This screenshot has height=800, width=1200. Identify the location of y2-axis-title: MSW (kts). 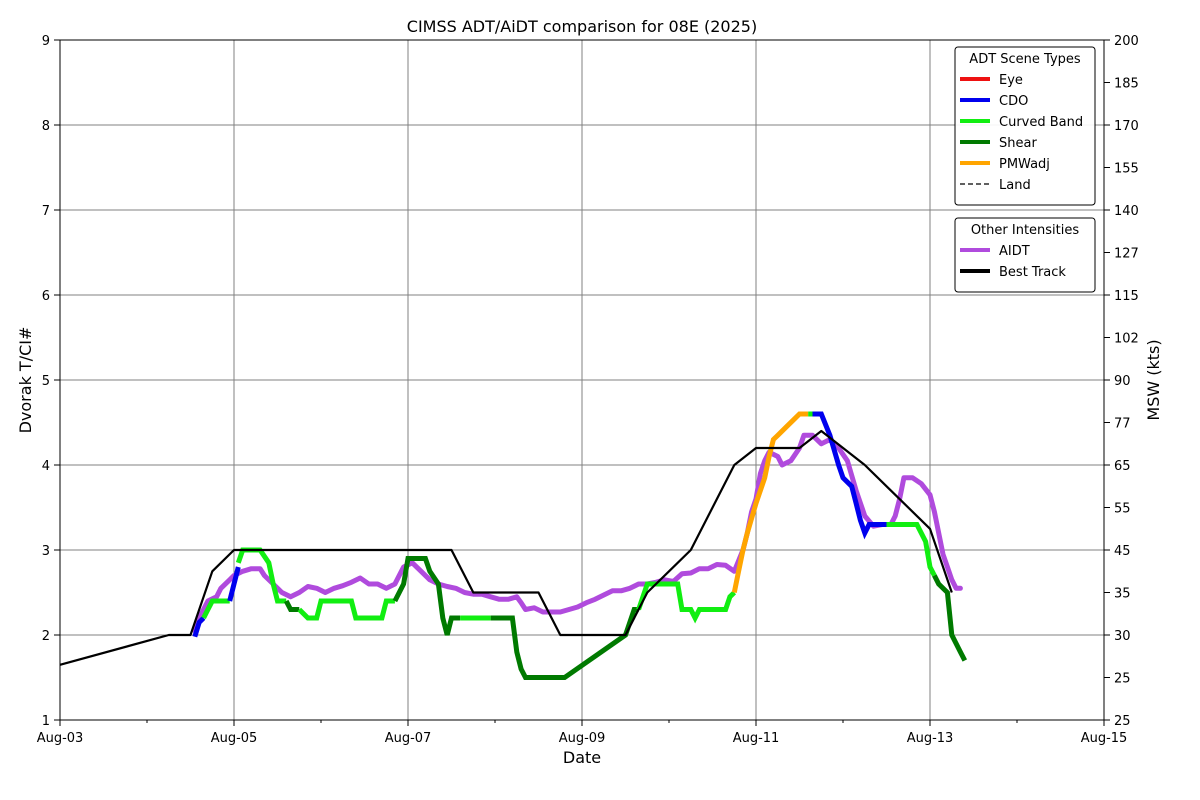
(1153, 379).